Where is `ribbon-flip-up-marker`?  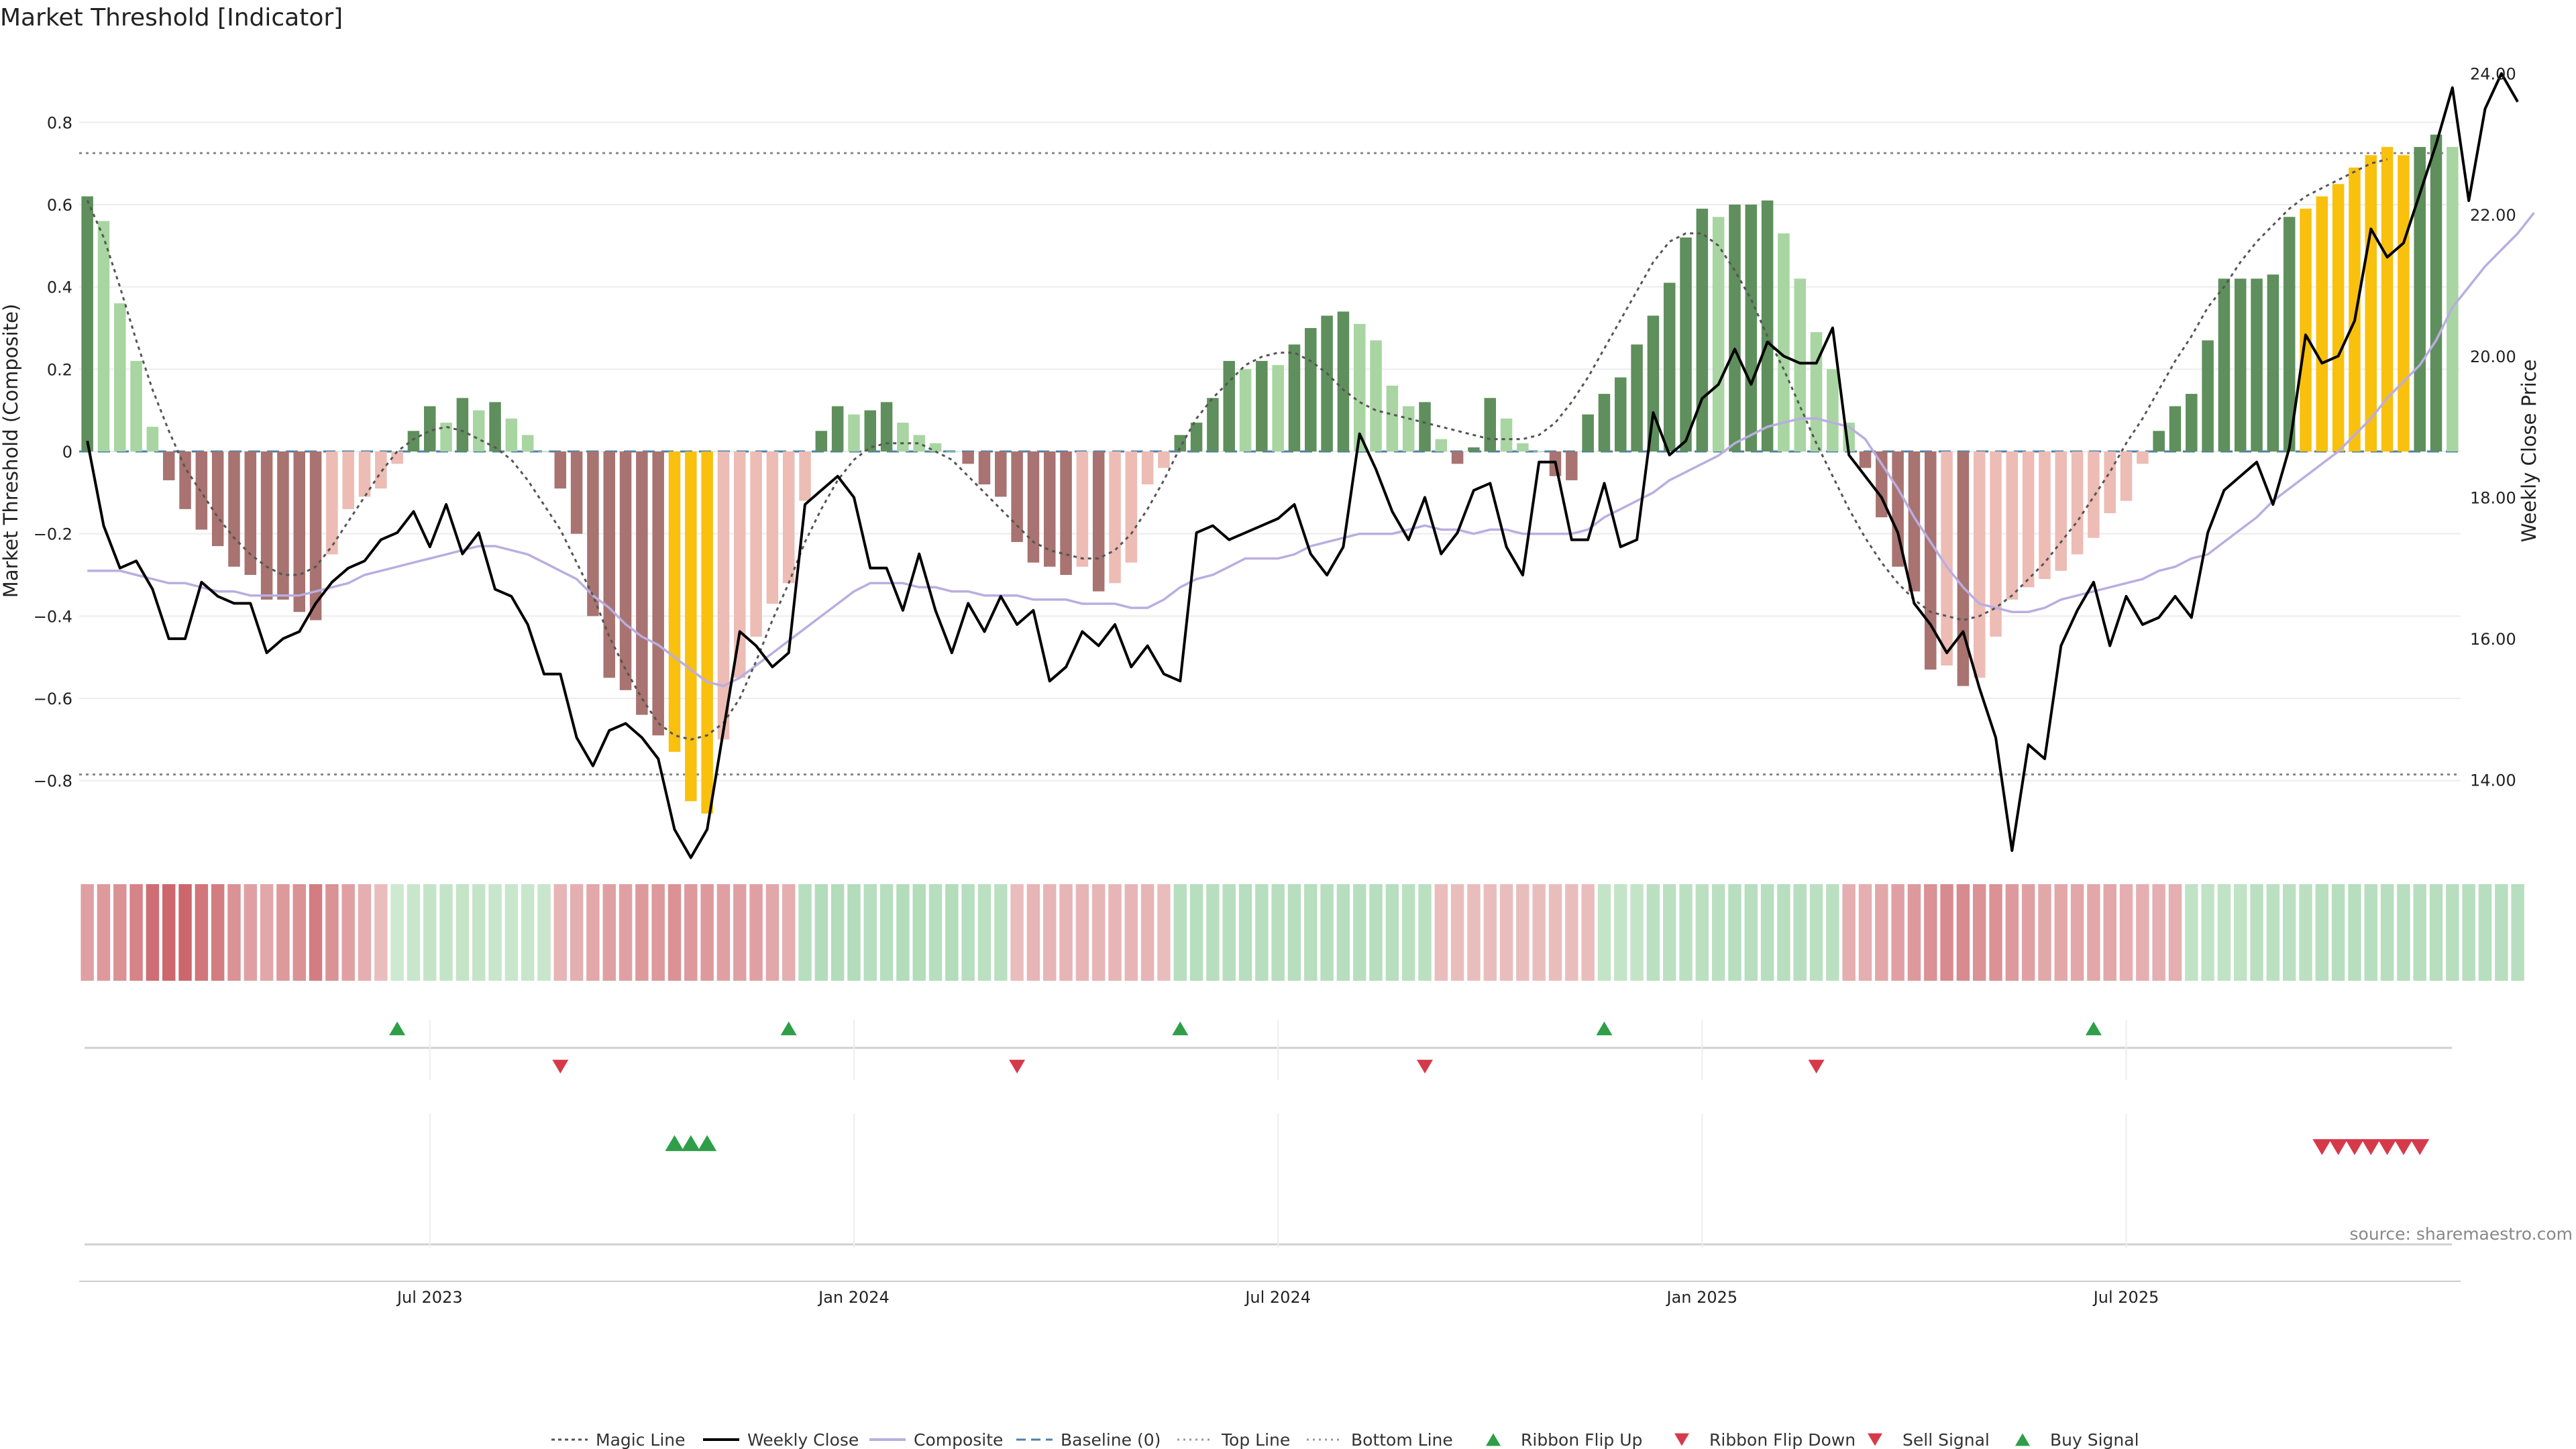 ribbon-flip-up-marker is located at coordinates (1180, 1028).